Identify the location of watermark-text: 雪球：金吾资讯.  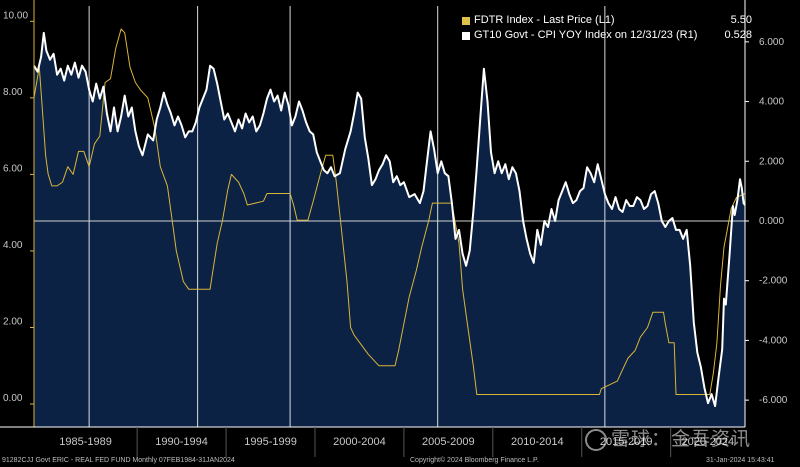
(681, 439).